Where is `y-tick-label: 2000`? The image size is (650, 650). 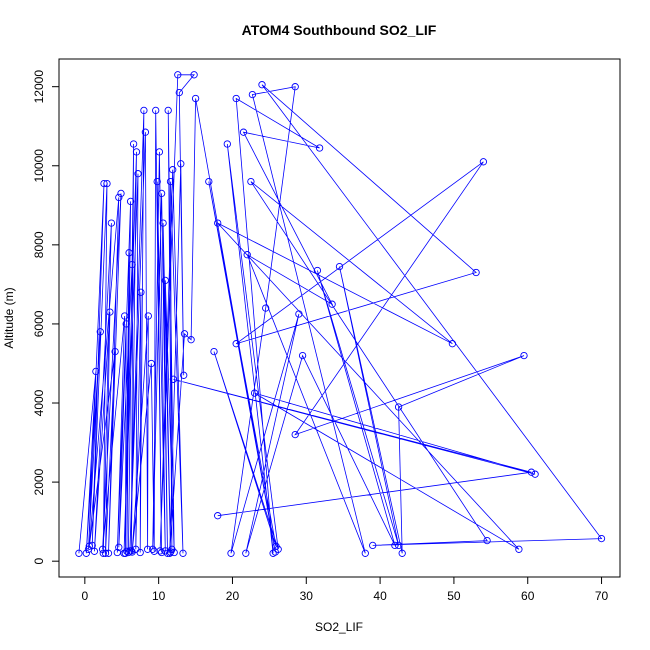 y-tick-label: 2000 is located at coordinates (39, 481).